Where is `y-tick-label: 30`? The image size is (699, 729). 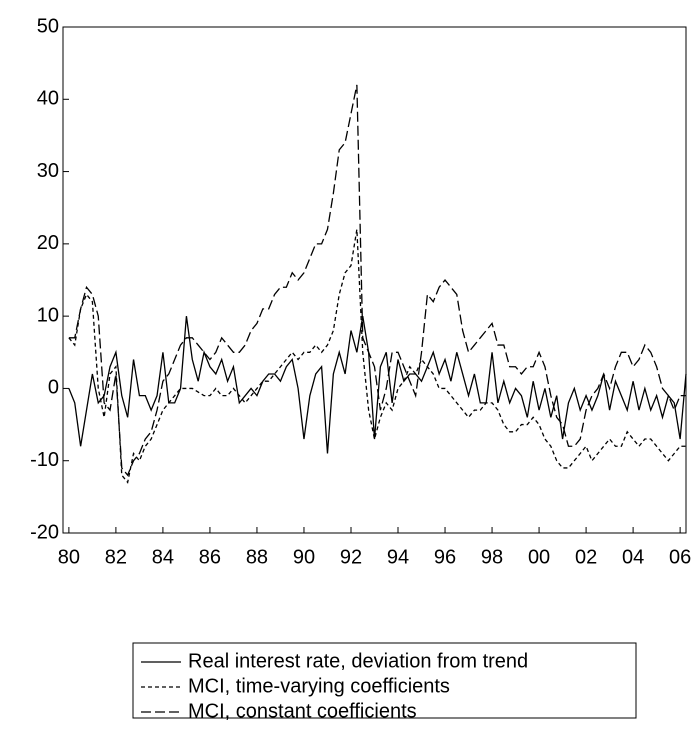 y-tick-label: 30 is located at coordinates (48, 171).